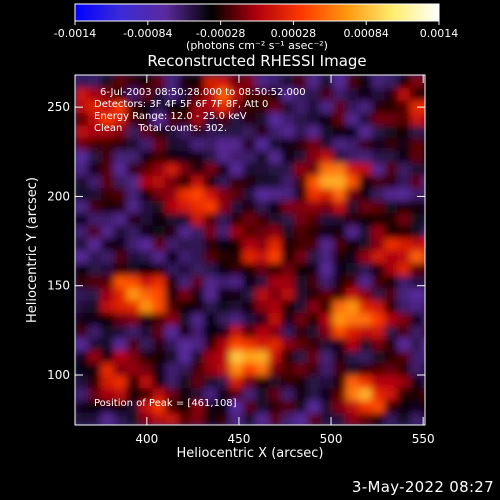  I want to click on x-axis-title: Heliocentric X (arcsec), so click(250, 453).